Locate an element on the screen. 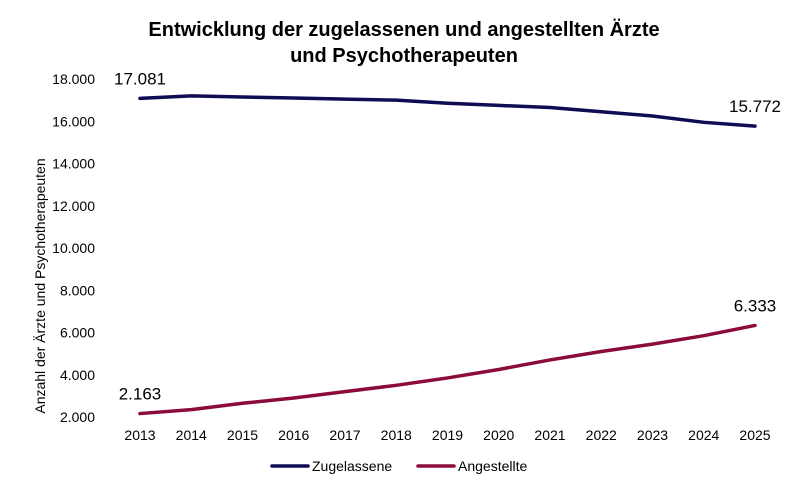 The height and width of the screenshot is (491, 800). y-tick-label: 18.000 is located at coordinates (73, 79).